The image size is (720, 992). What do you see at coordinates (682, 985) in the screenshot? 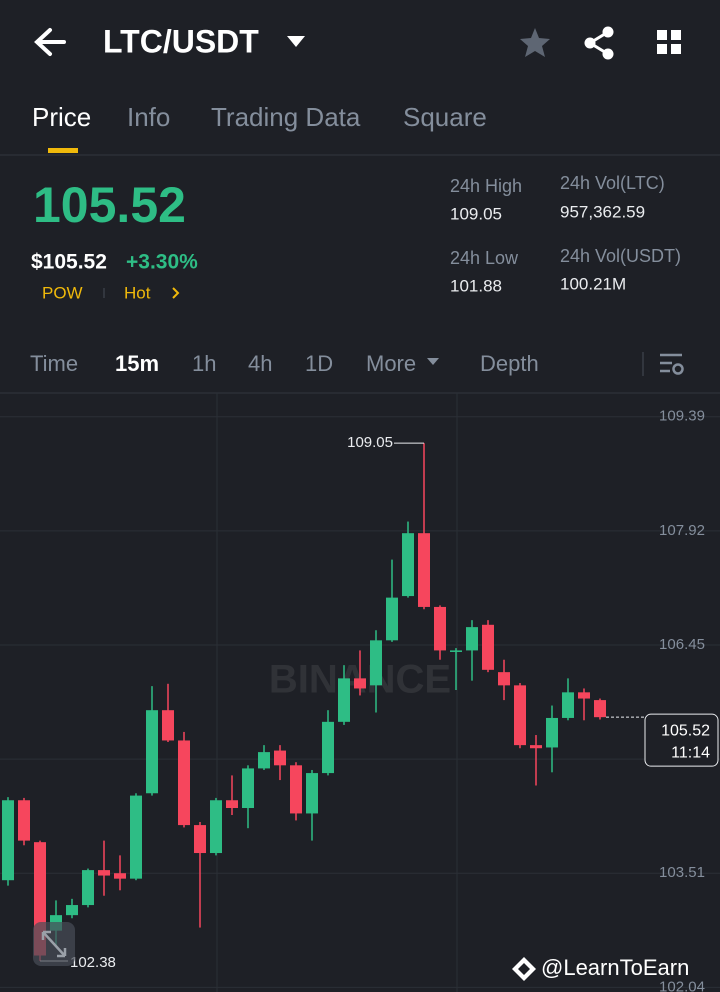
I see `y-tick-label: 102.04` at bounding box center [682, 985].